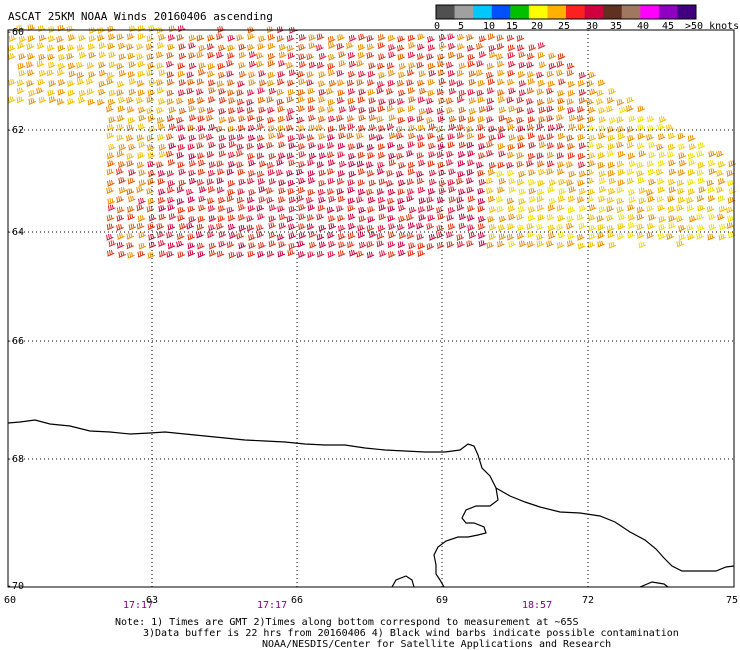 This screenshot has width=740, height=650. I want to click on time-label: 18:57, so click(537, 605).